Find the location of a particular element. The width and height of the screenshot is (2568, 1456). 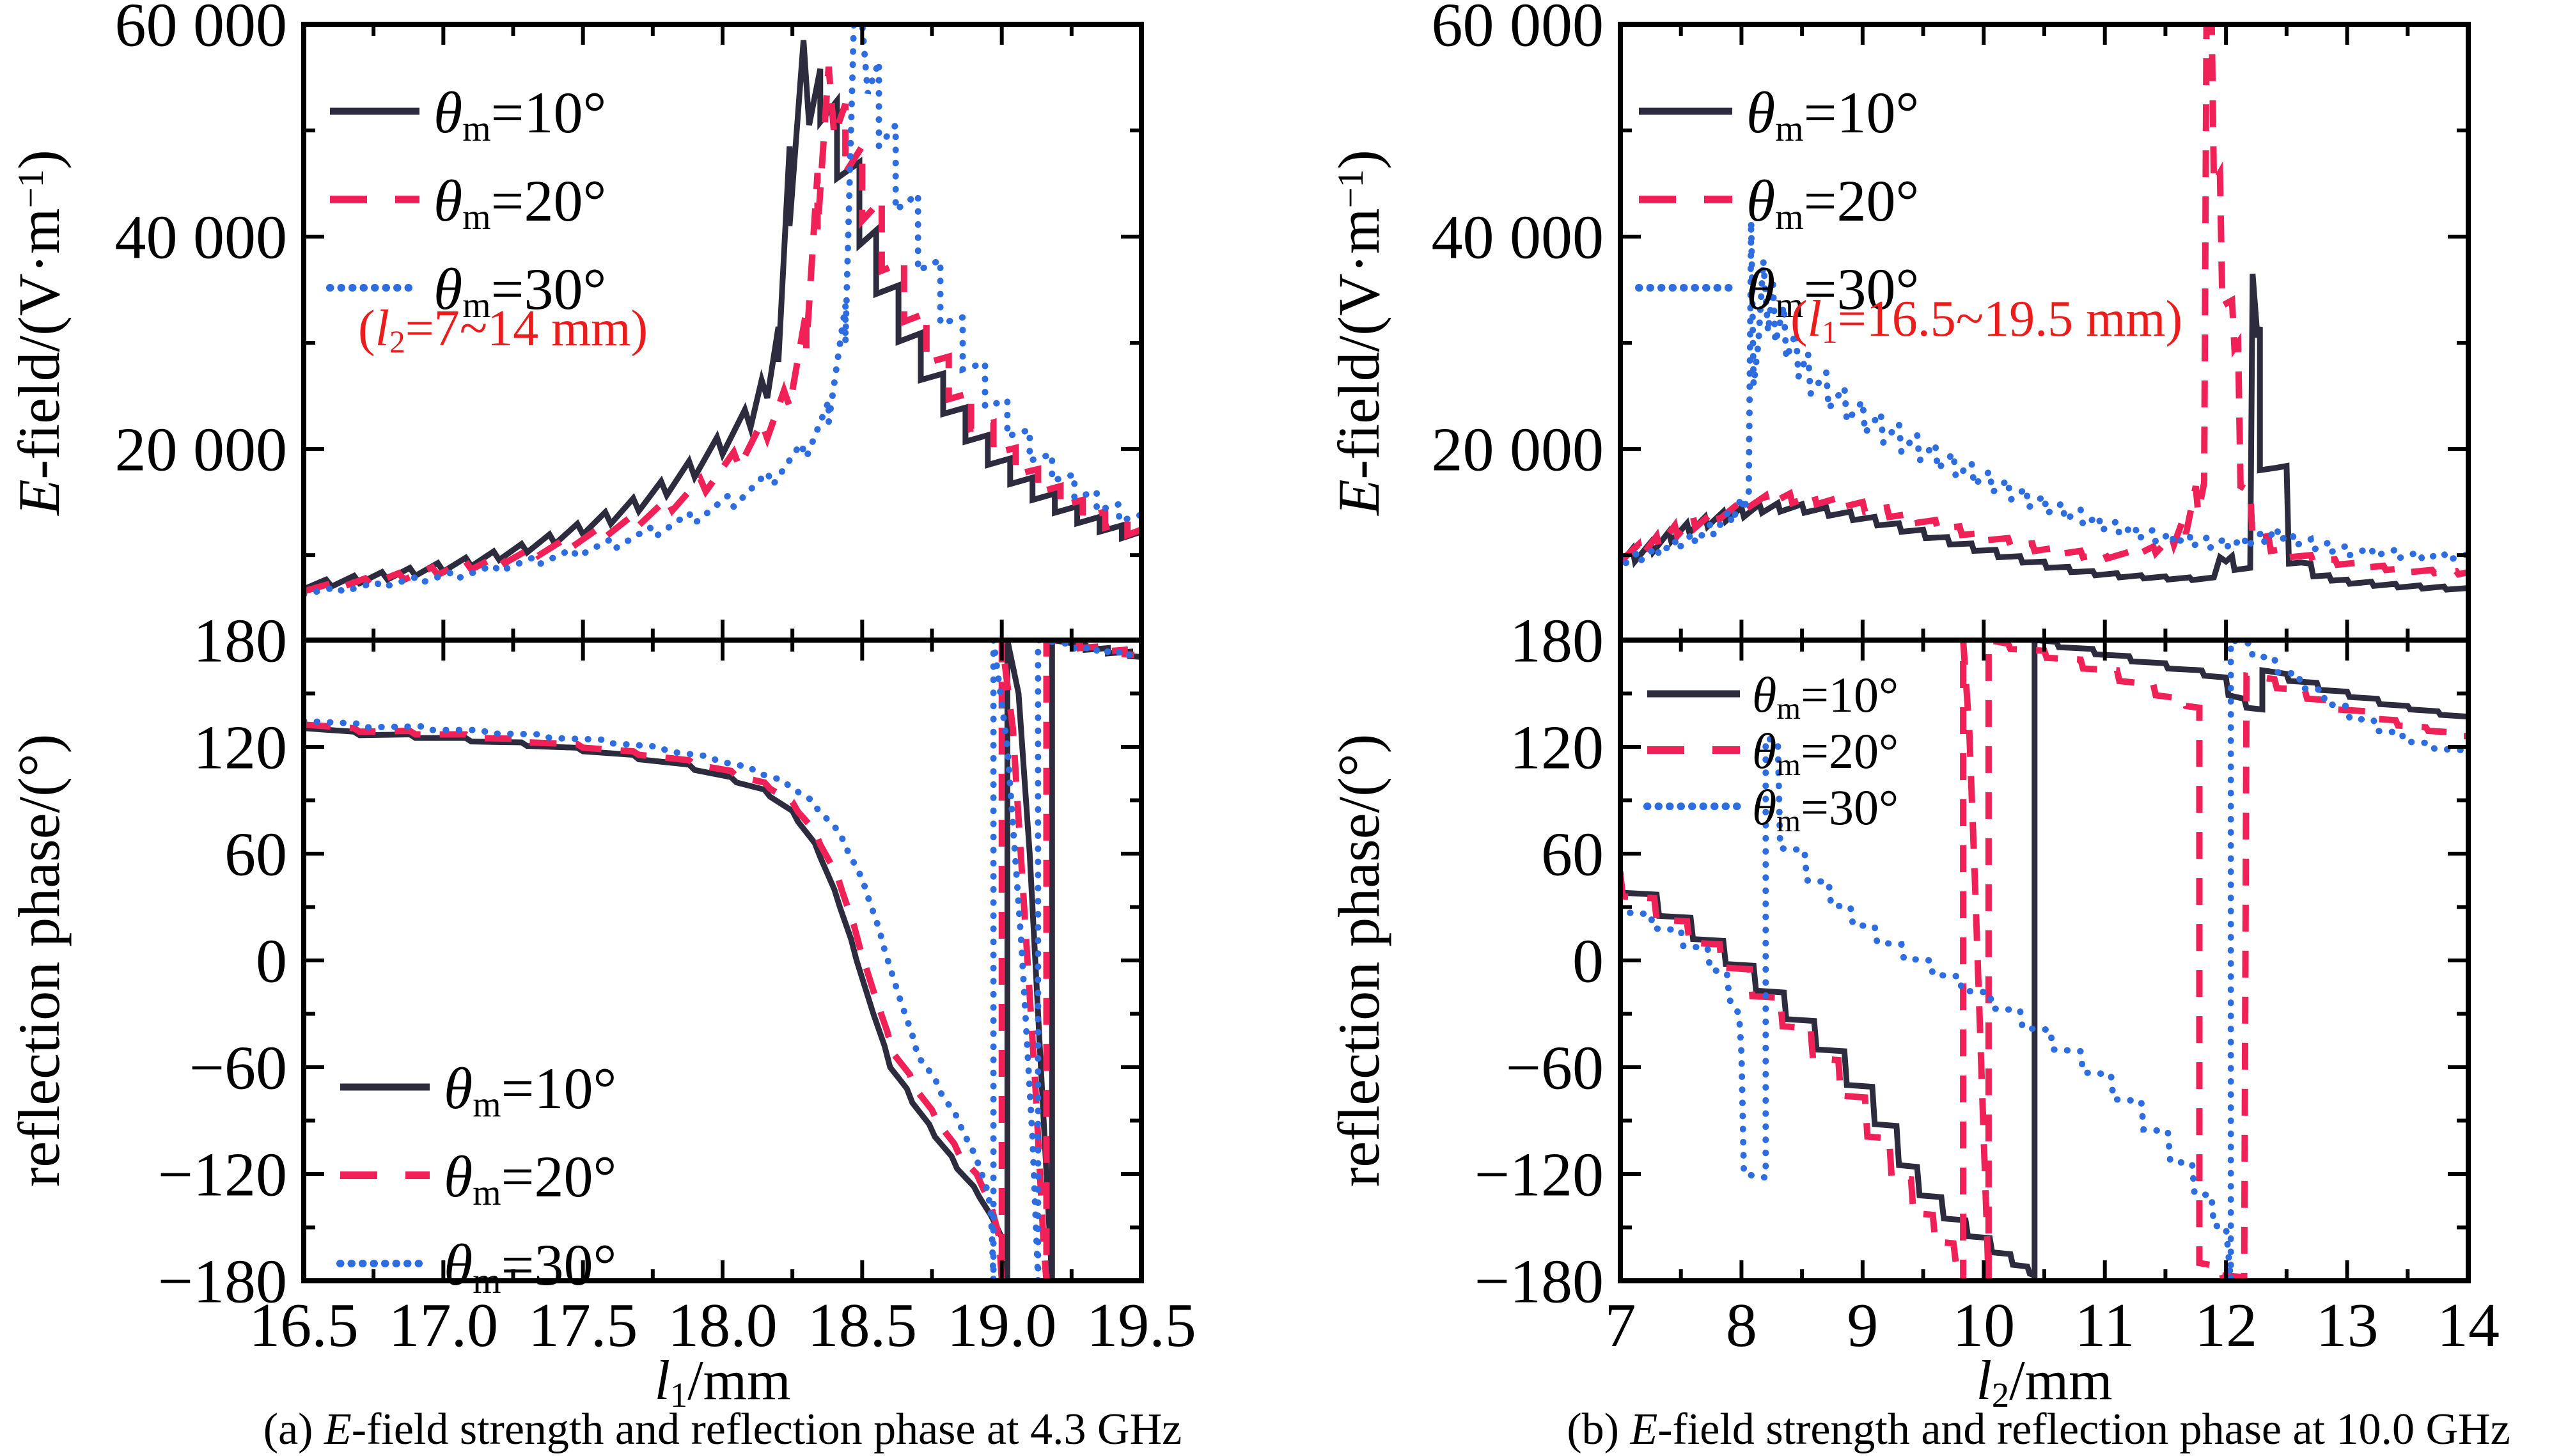

x-tick-label: 19.5 is located at coordinates (1141, 1325).